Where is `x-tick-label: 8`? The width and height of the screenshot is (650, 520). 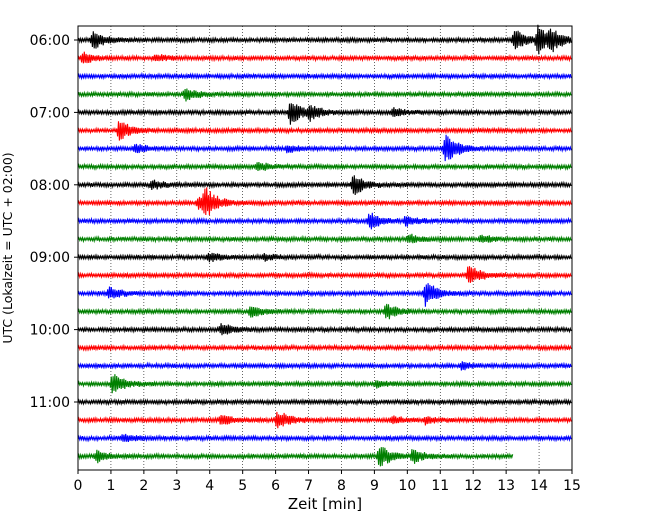
x-tick-label: 8 is located at coordinates (341, 486).